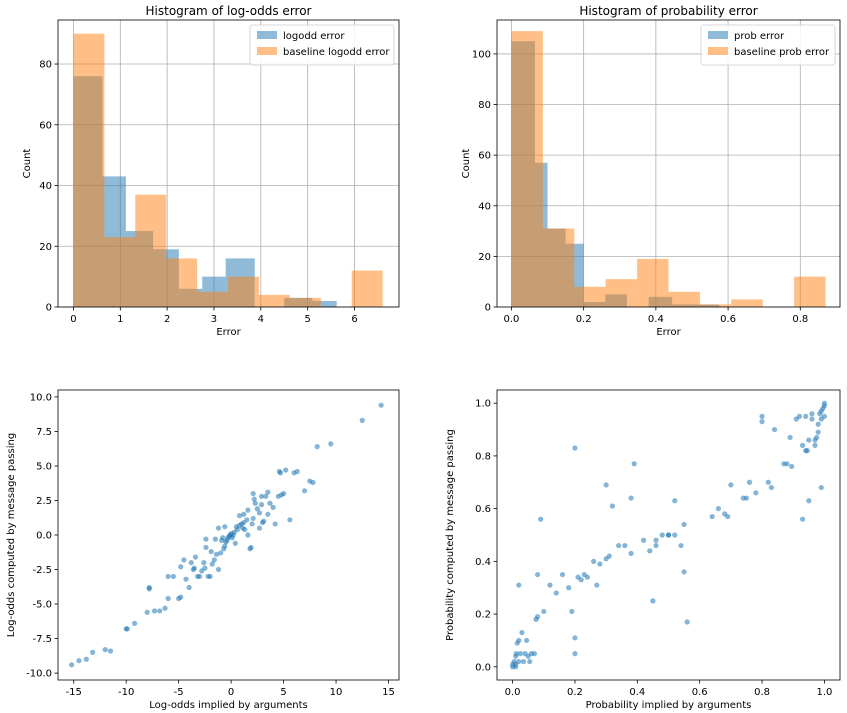 The height and width of the screenshot is (713, 847). I want to click on x-tick-label: 3, so click(214, 319).